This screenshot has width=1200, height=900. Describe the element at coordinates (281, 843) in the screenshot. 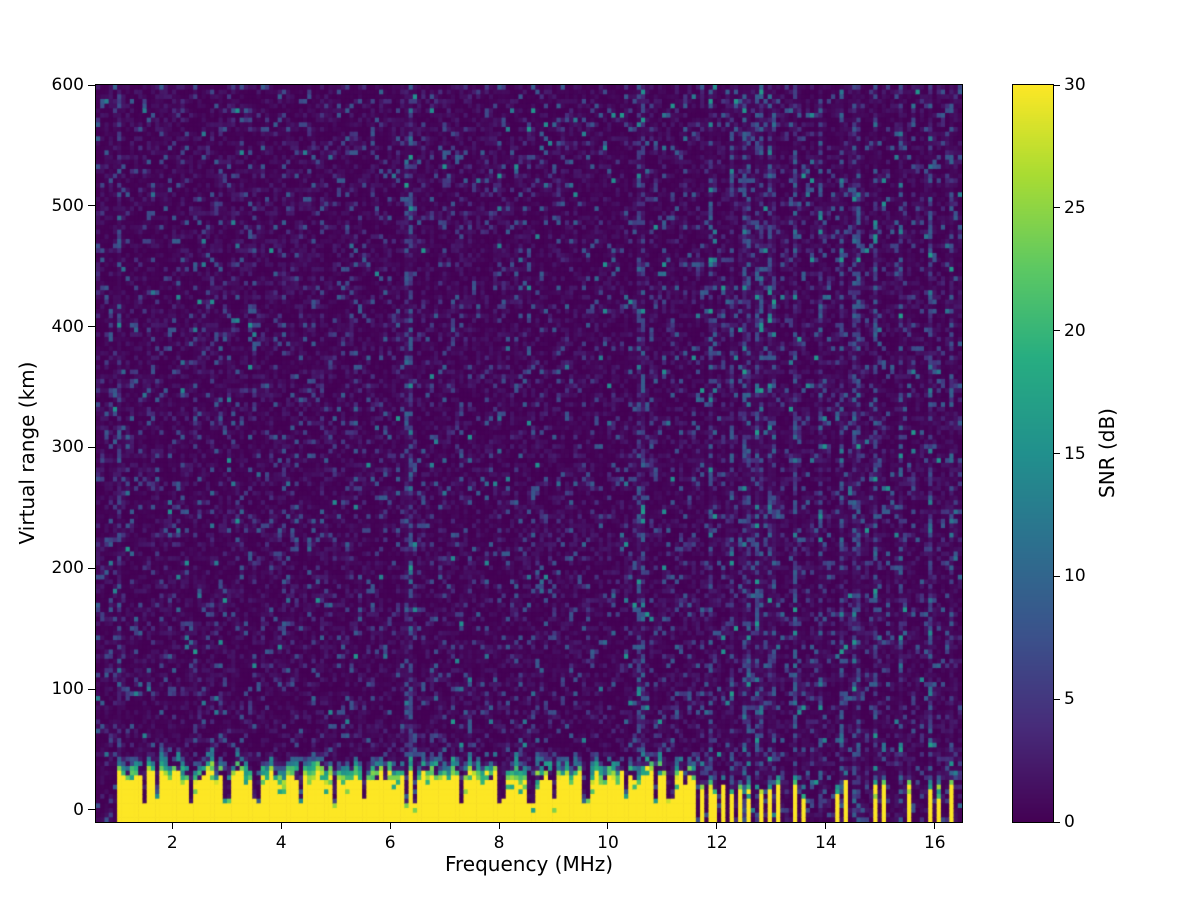

I see `x-tick-label: 4` at that location.